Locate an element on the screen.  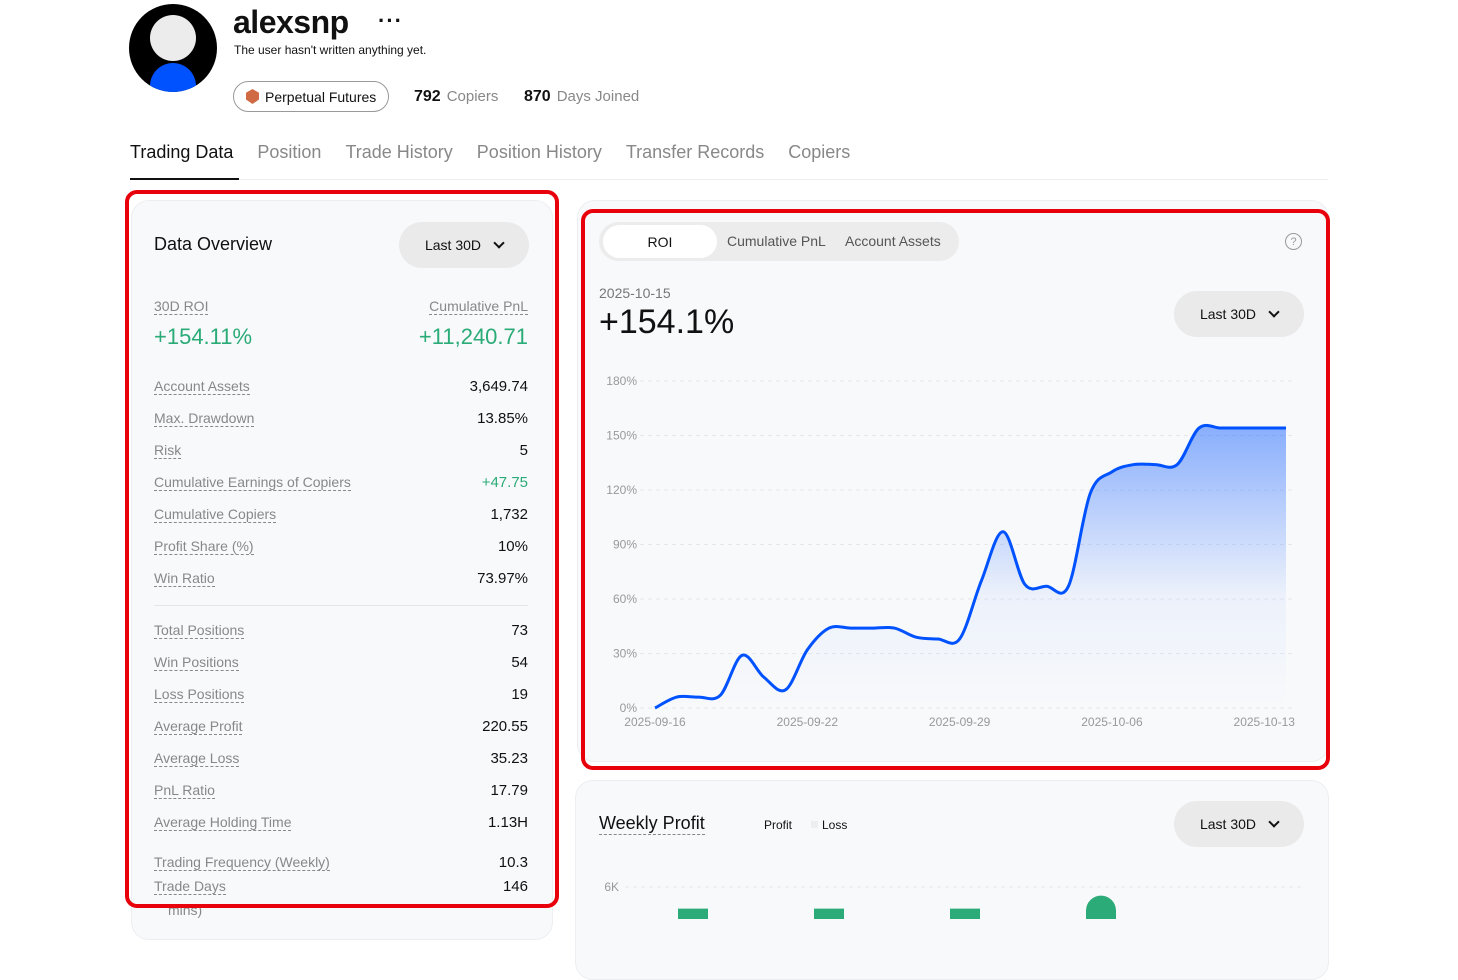
medal-icon is located at coordinates (252, 96).